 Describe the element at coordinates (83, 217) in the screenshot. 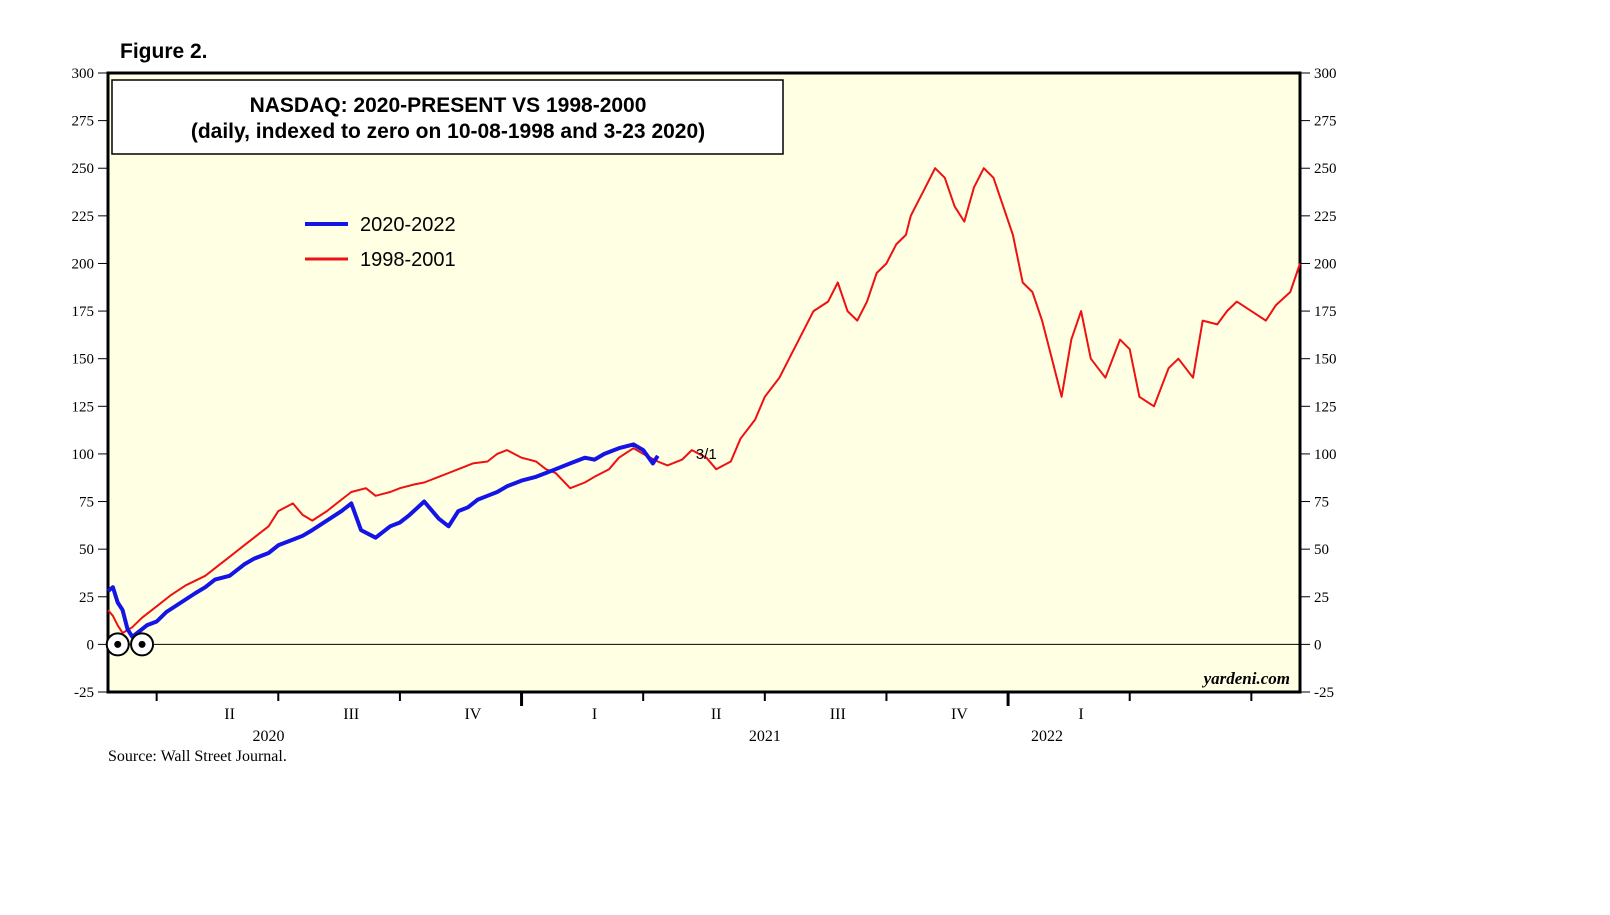

I see `y-tick-label-left: 225` at that location.